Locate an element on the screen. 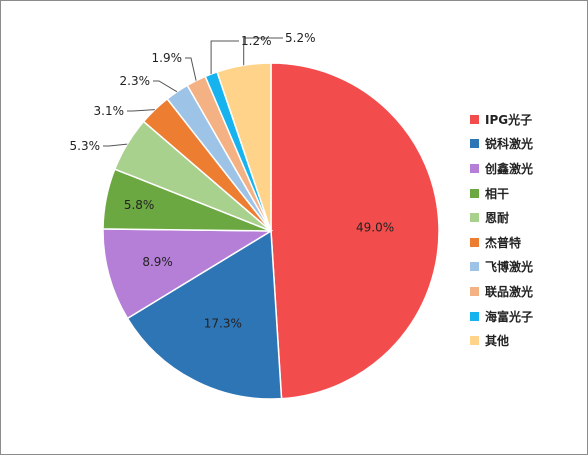 This screenshot has width=588, height=459. legend-item-6: 杰普特 is located at coordinates (501, 242).